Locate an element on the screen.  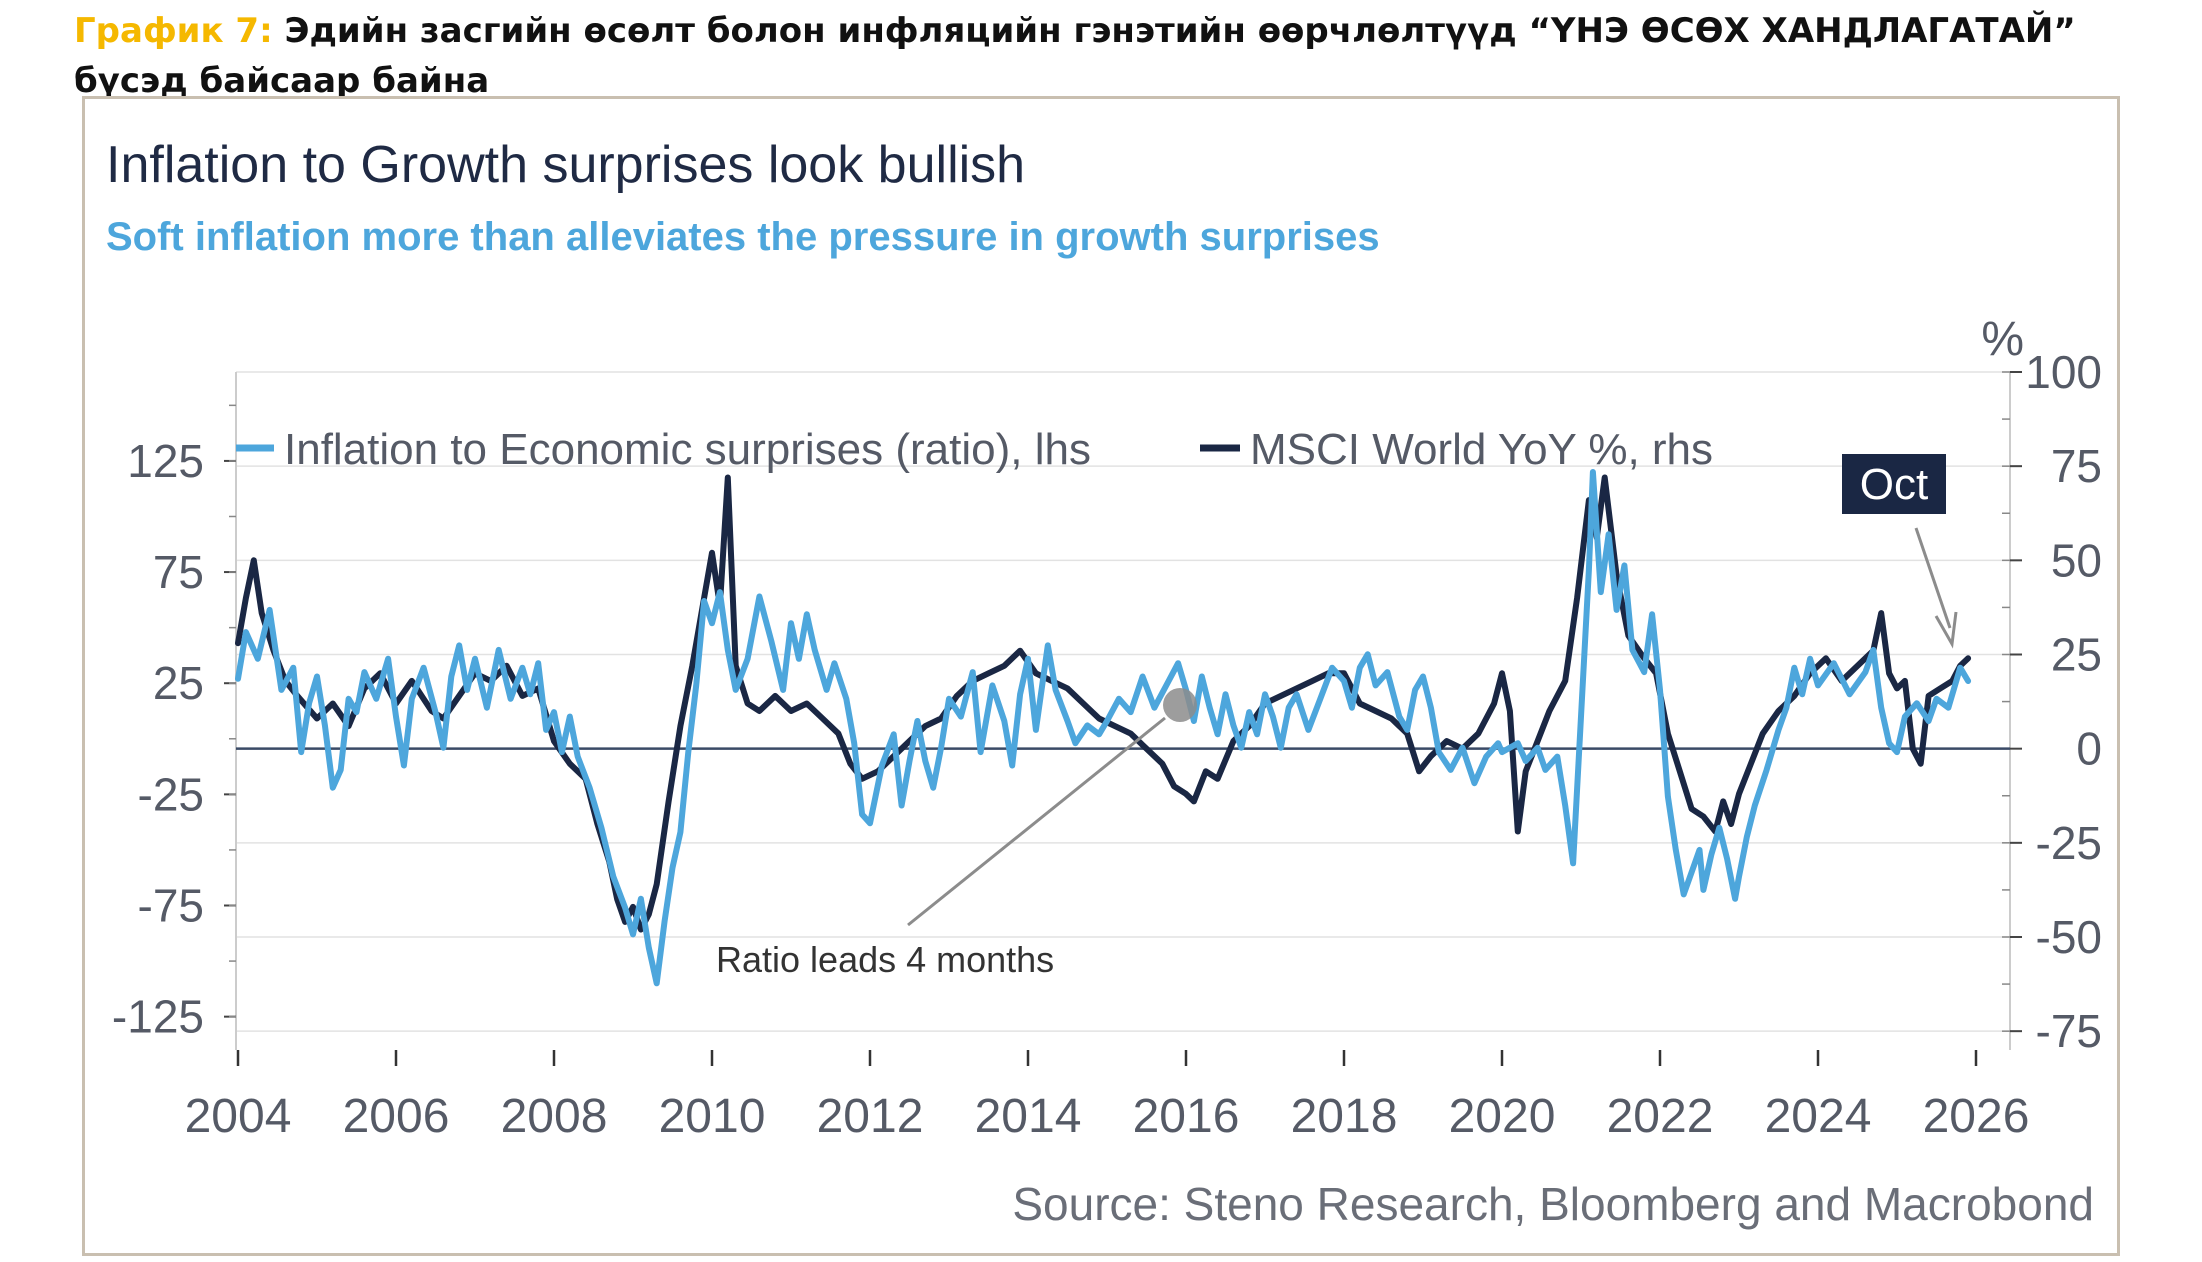
x-axis-tick-label: 2020 is located at coordinates (1502, 1116).